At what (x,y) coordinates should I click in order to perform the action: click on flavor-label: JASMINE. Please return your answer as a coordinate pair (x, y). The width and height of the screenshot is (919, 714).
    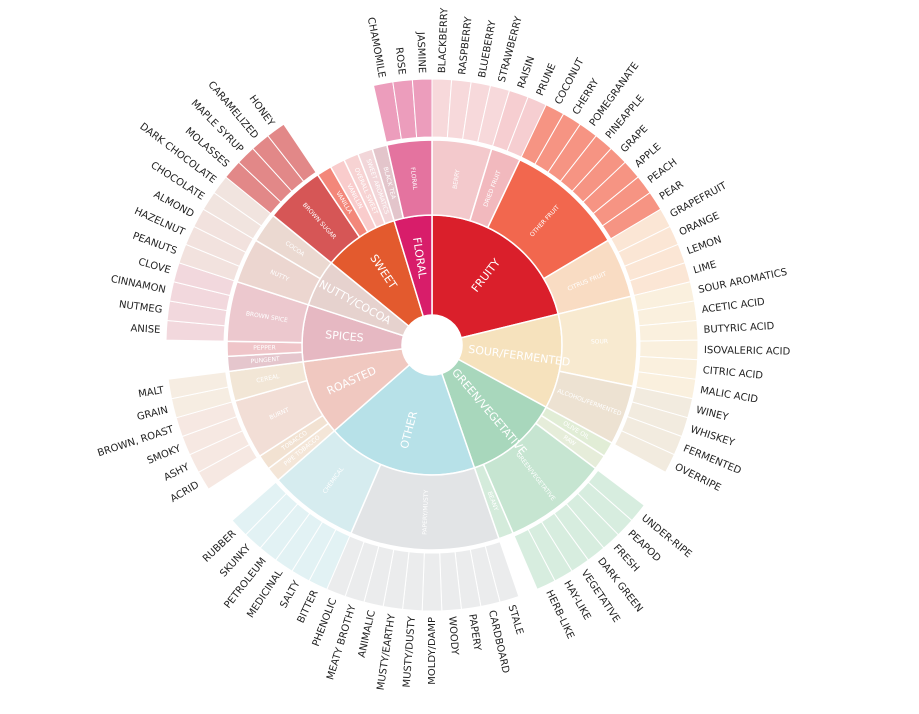
    Looking at the image, I should click on (420, 52).